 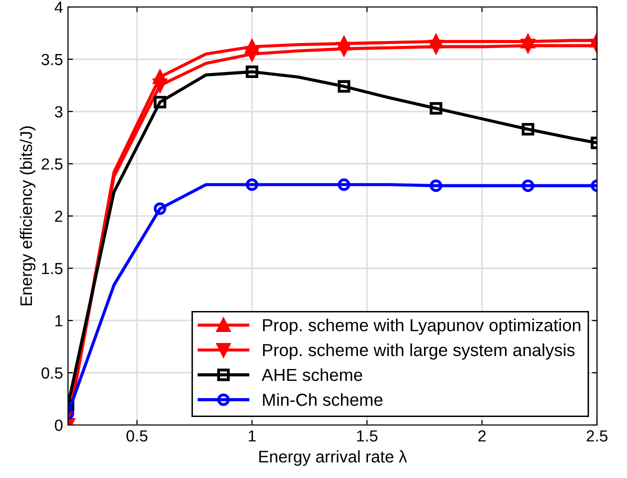 What do you see at coordinates (52, 60) in the screenshot?
I see `y-tick-label: 3.5` at bounding box center [52, 60].